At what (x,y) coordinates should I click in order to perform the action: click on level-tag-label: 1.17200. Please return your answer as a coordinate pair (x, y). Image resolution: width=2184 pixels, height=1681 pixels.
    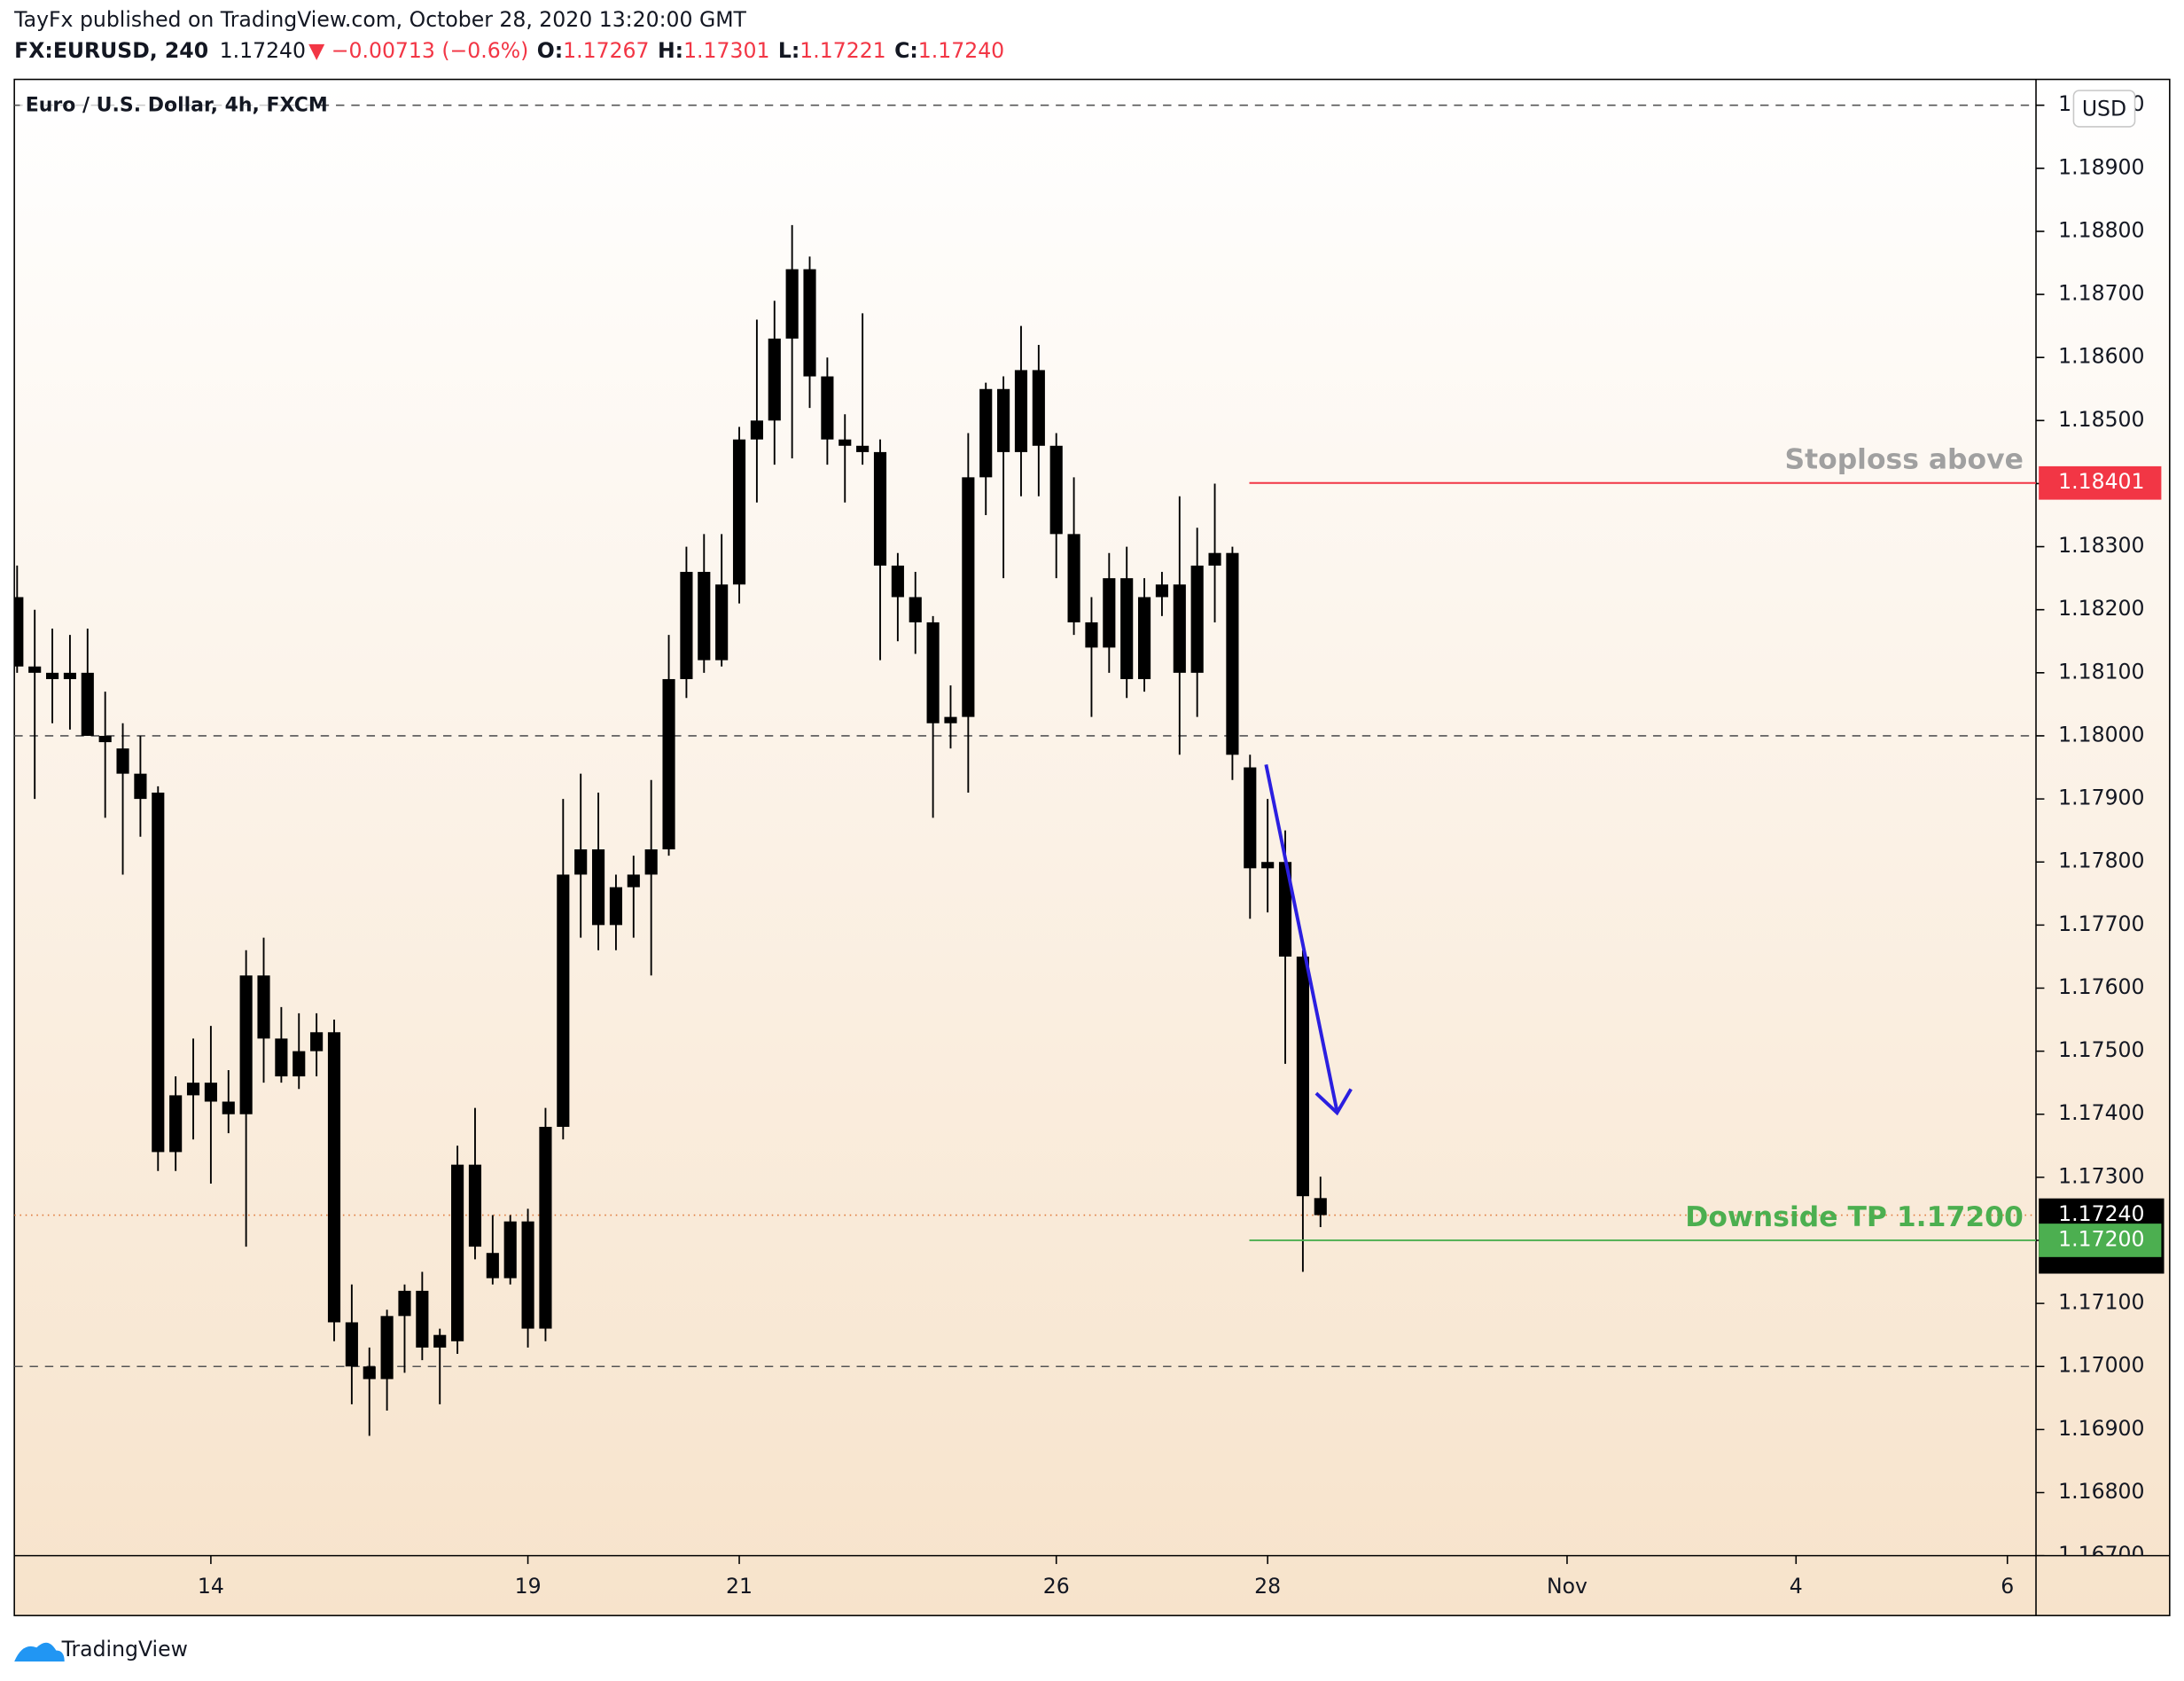
    Looking at the image, I should click on (2101, 1238).